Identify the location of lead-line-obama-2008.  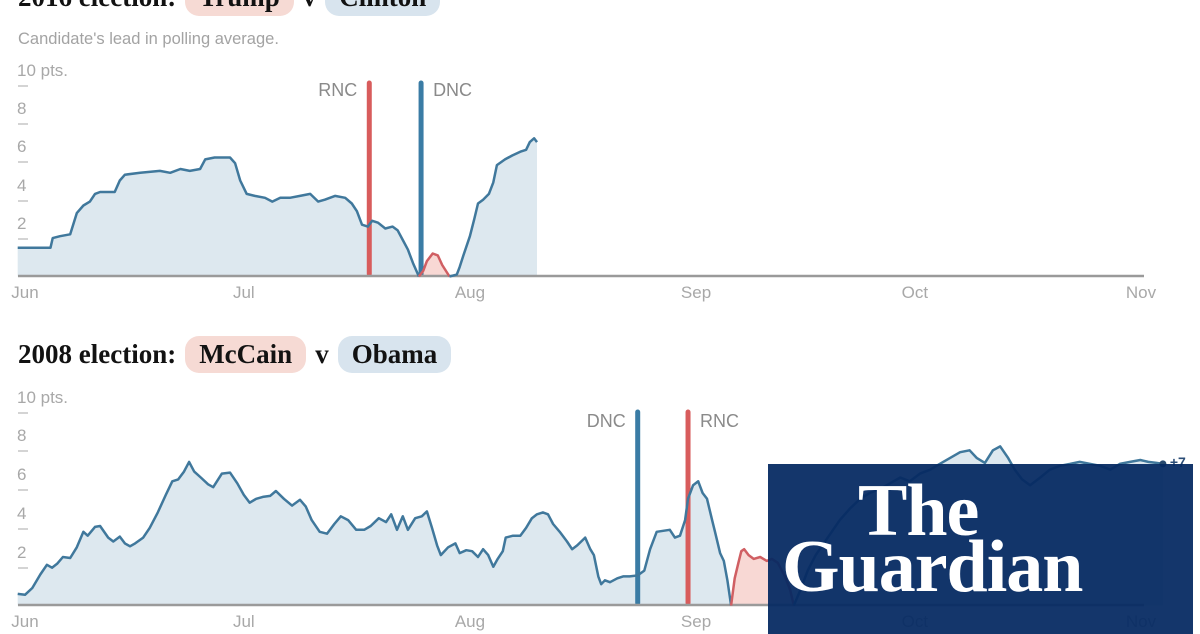
(375, 533).